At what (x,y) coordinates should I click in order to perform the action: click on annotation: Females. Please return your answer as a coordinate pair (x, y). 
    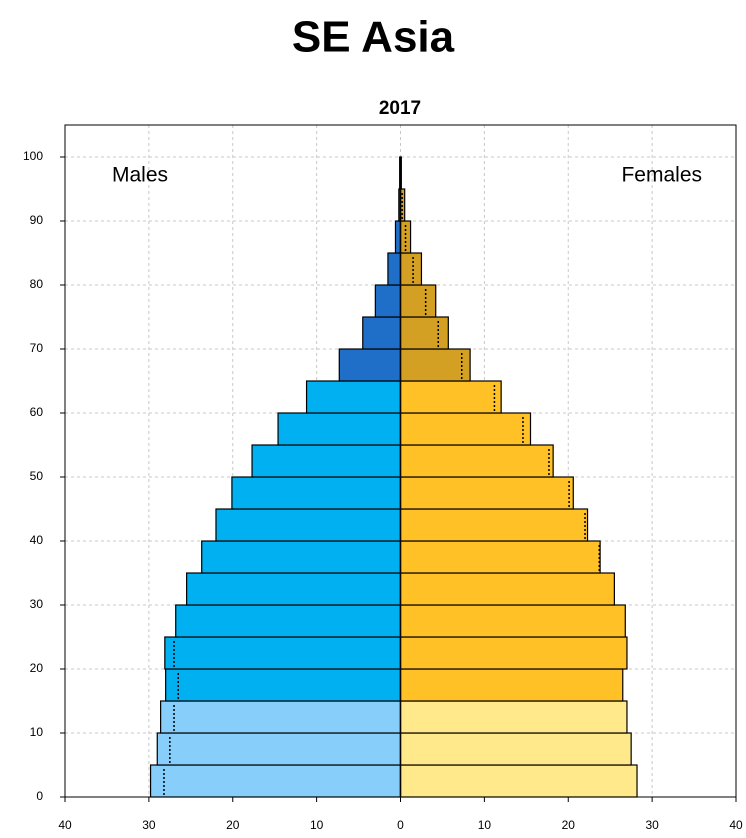
    Looking at the image, I should click on (661, 175).